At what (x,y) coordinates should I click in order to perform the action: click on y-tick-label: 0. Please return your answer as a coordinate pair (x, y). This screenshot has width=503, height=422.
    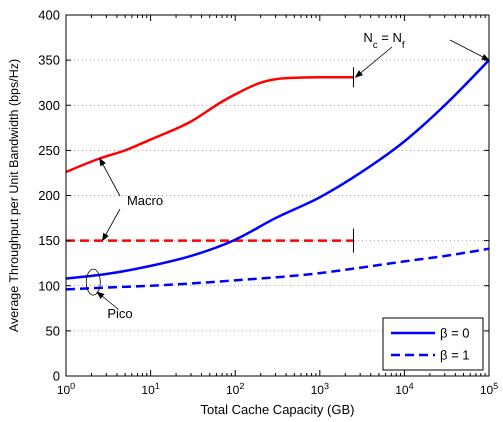
    Looking at the image, I should click on (56, 376).